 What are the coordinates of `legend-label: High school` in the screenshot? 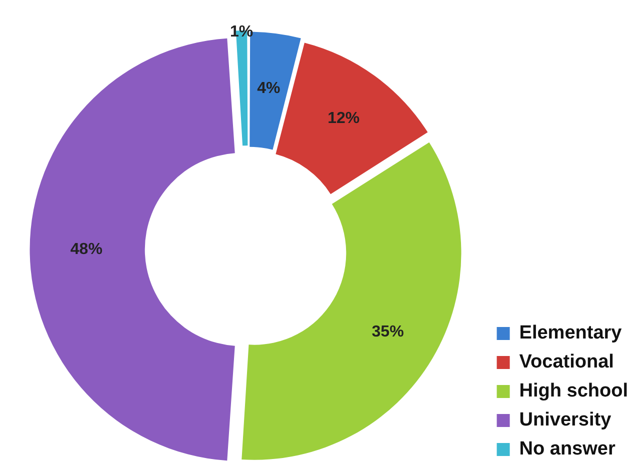 It's located at (573, 391).